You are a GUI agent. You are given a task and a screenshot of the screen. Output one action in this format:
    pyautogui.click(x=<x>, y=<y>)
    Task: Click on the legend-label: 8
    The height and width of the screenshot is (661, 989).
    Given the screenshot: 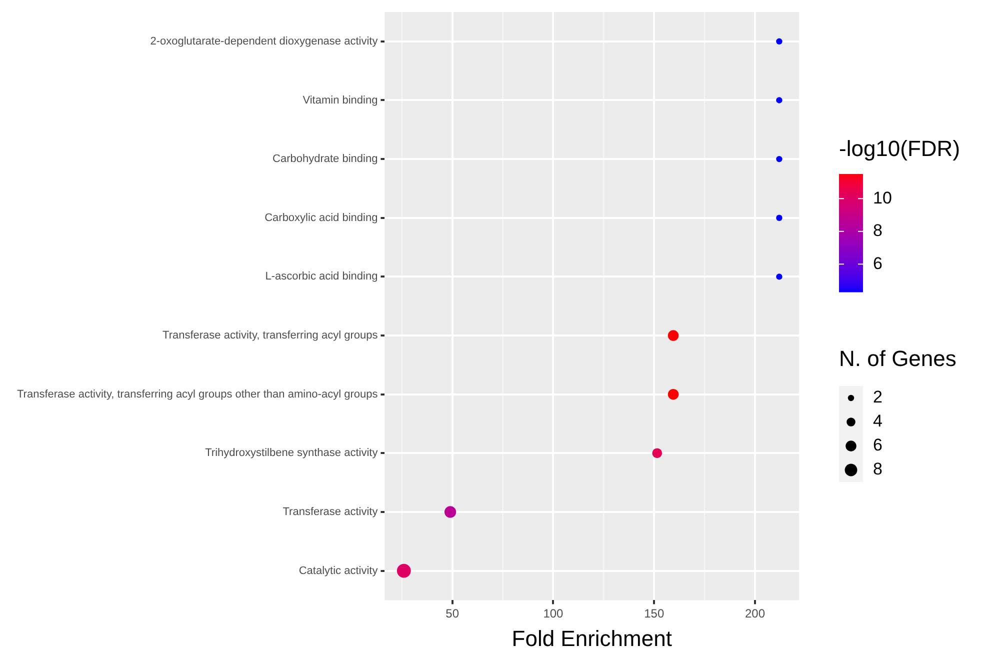 What is the action you would take?
    pyautogui.click(x=877, y=469)
    